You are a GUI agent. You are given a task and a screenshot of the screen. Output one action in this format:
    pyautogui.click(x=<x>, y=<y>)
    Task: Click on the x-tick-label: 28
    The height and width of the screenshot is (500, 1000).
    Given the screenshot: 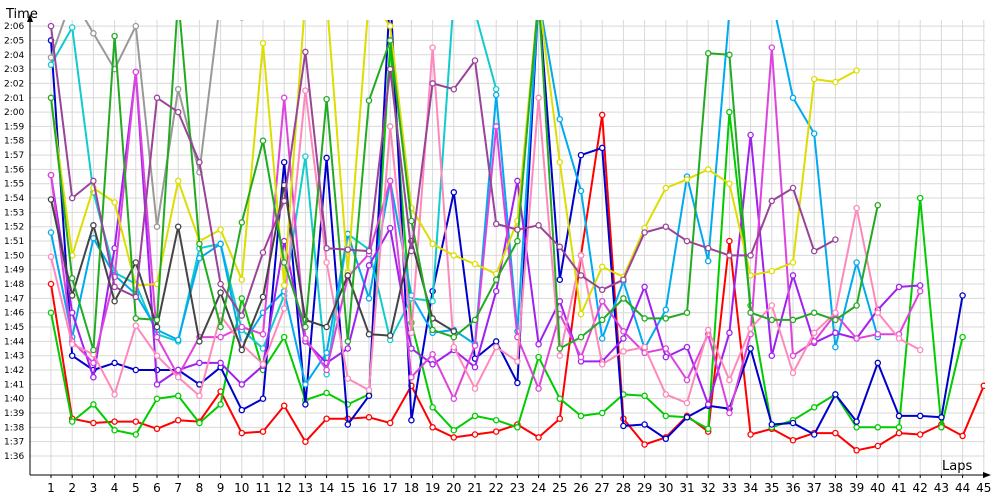 What is the action you would take?
    pyautogui.click(x=623, y=488)
    